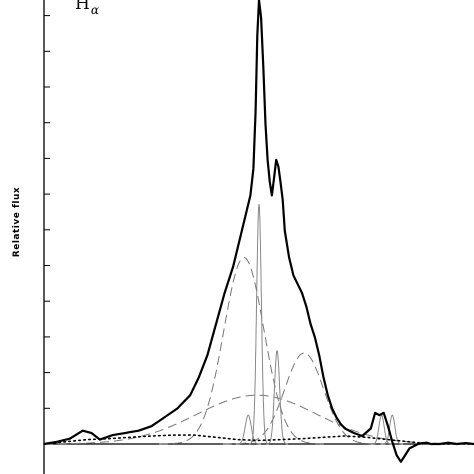 The height and width of the screenshot is (474, 474). I want to click on panel-label: Hα, so click(87, 8).